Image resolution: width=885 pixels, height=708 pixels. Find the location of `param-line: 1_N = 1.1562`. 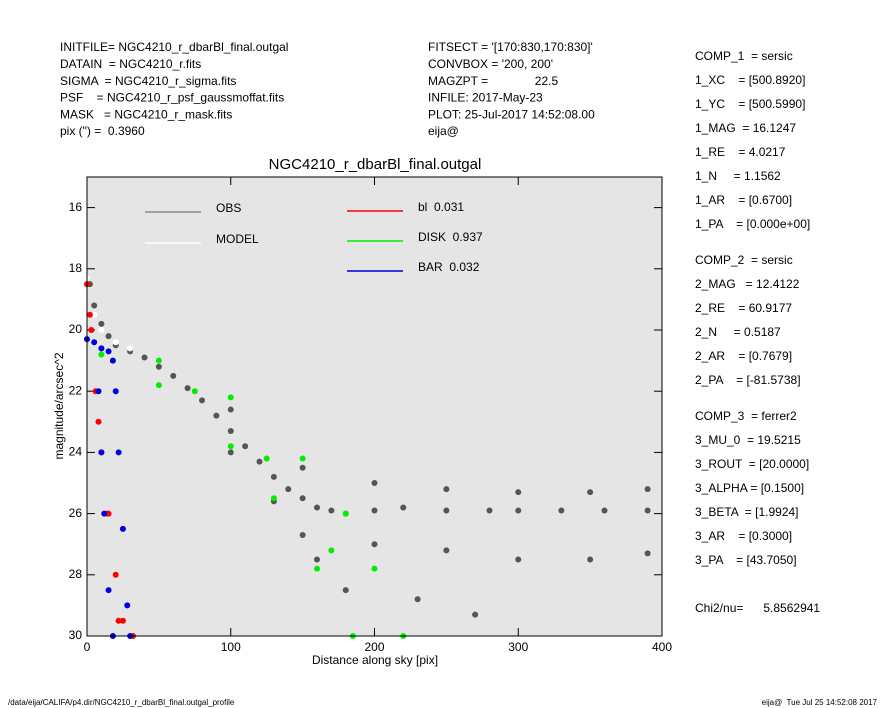

param-line: 1_N = 1.1562 is located at coordinates (738, 176).